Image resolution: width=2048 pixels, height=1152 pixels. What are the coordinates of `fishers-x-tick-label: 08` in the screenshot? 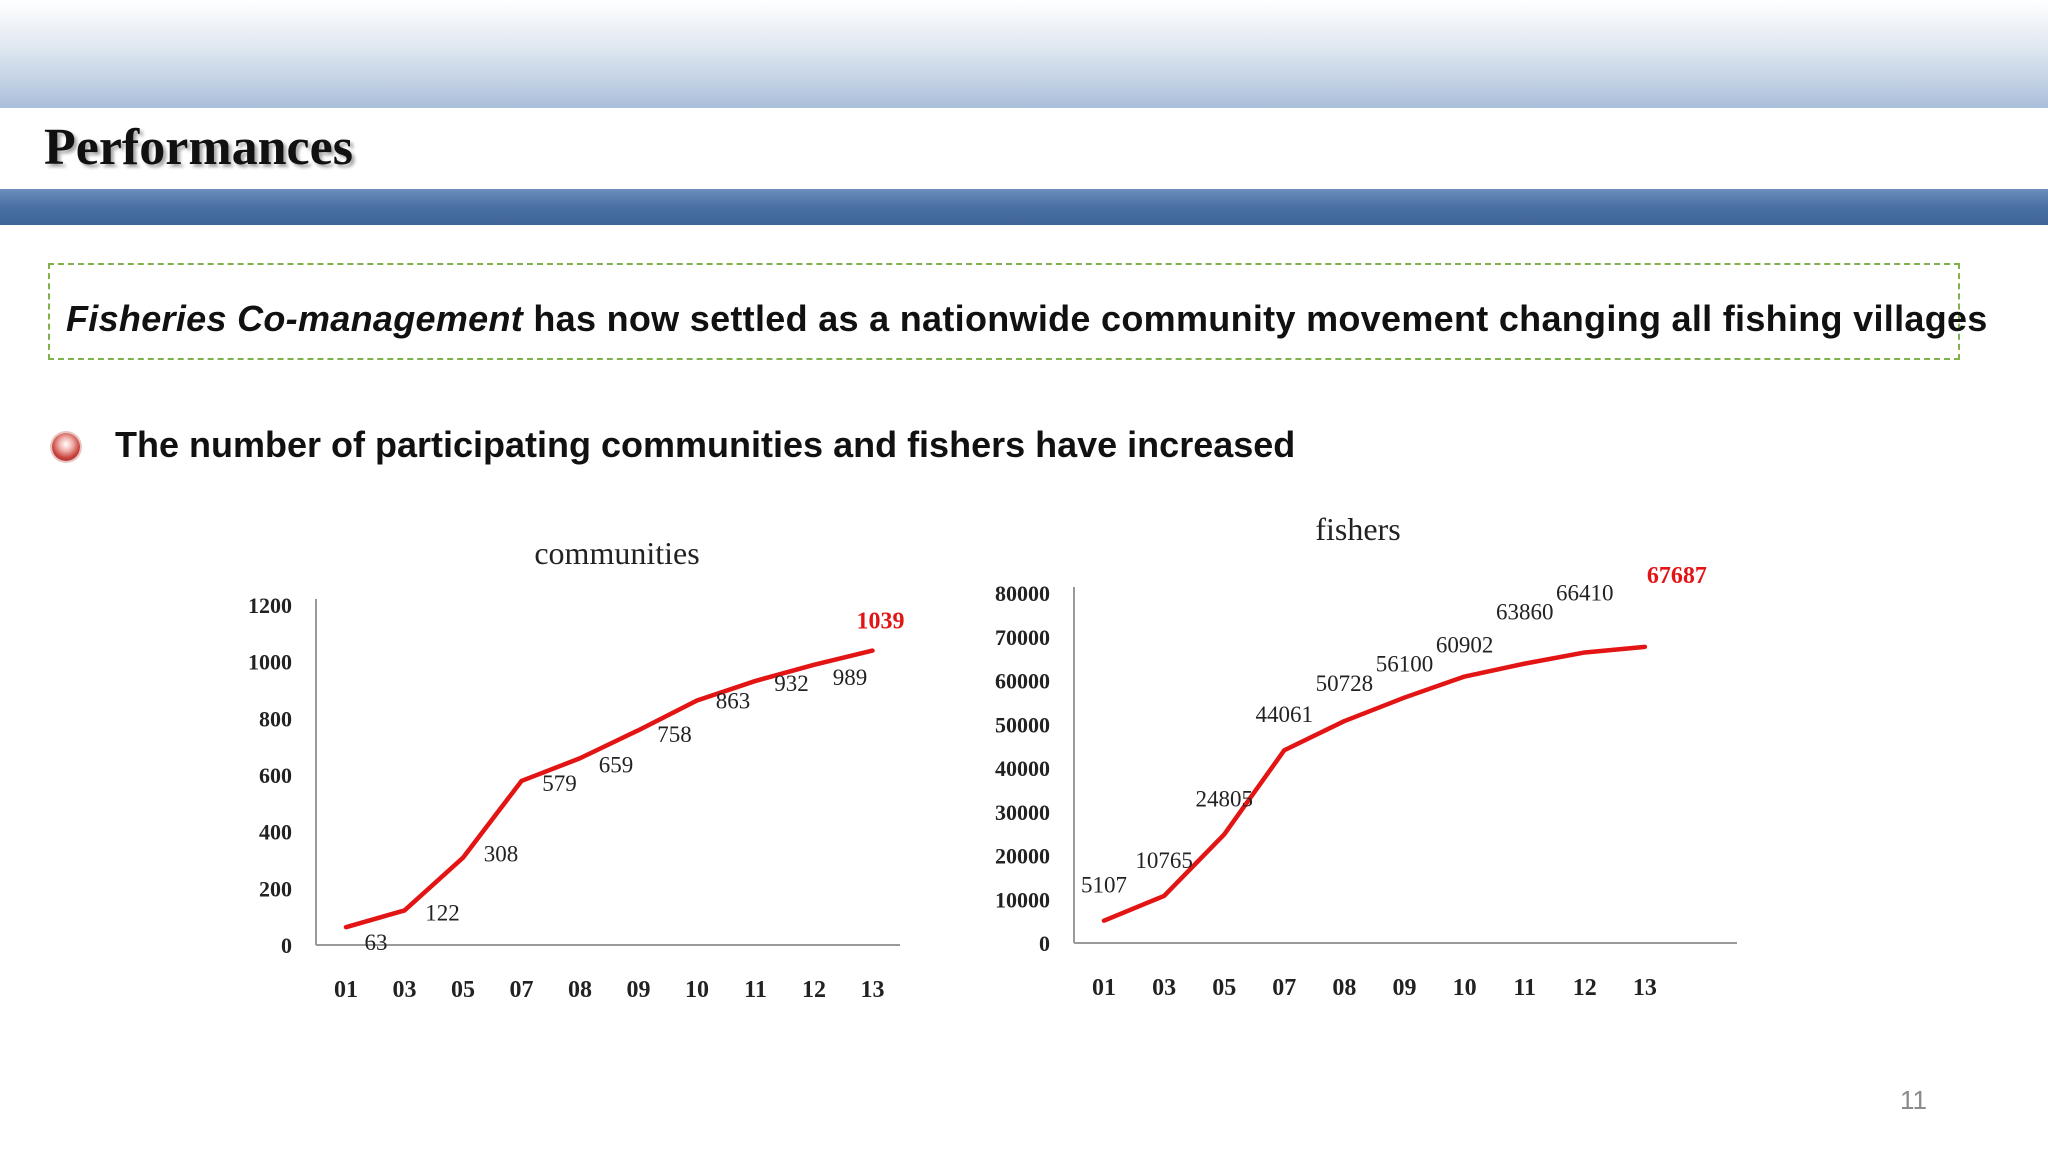 It's located at (1344, 988).